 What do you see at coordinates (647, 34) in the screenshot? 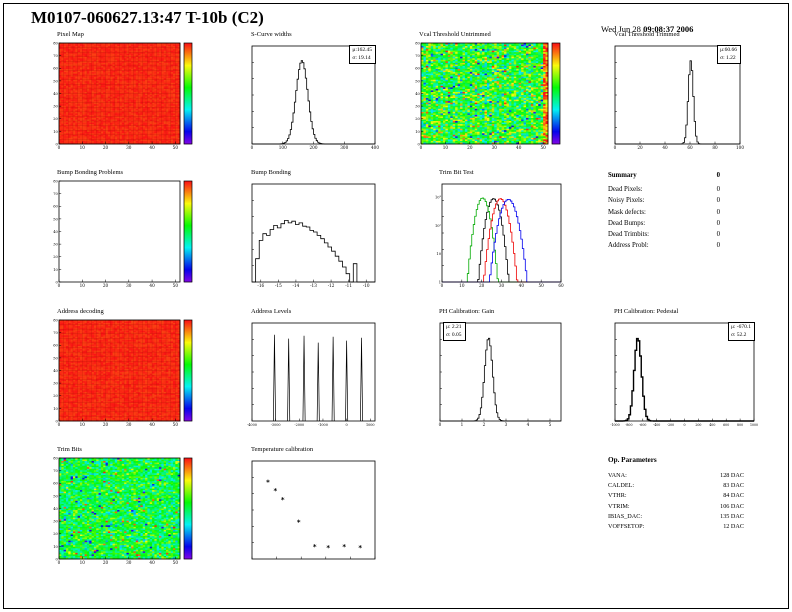
I see `panel-title: Vcal Threshold Trimmed` at bounding box center [647, 34].